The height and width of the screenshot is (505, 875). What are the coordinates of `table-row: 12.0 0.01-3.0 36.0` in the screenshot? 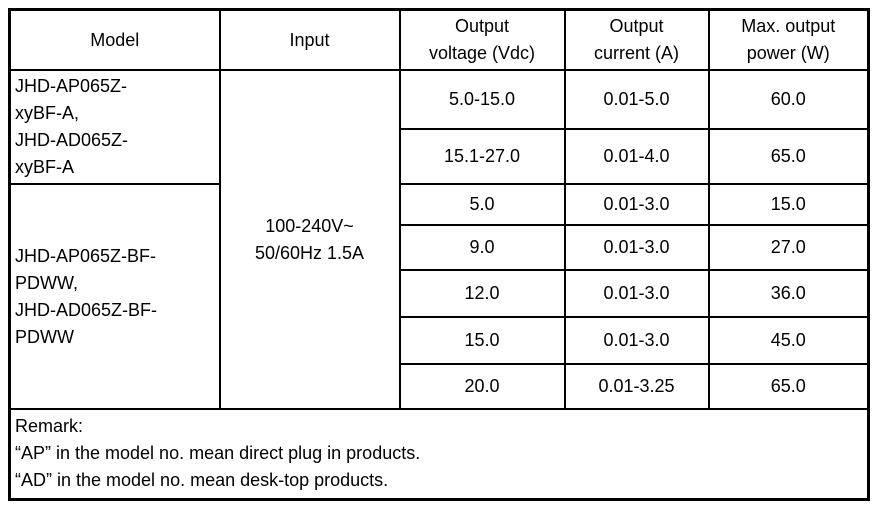 It's located at (440, 293).